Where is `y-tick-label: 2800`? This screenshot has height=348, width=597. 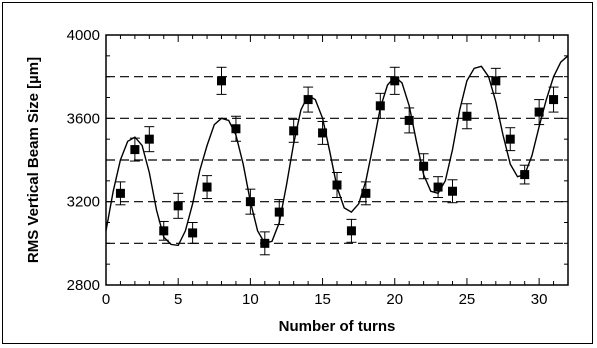
y-tick-label: 2800 is located at coordinates (83, 285).